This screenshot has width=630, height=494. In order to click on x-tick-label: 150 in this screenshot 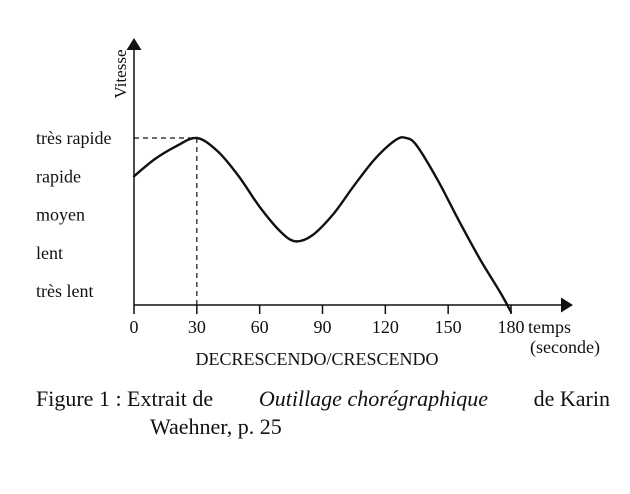, I will do `click(448, 327)`.